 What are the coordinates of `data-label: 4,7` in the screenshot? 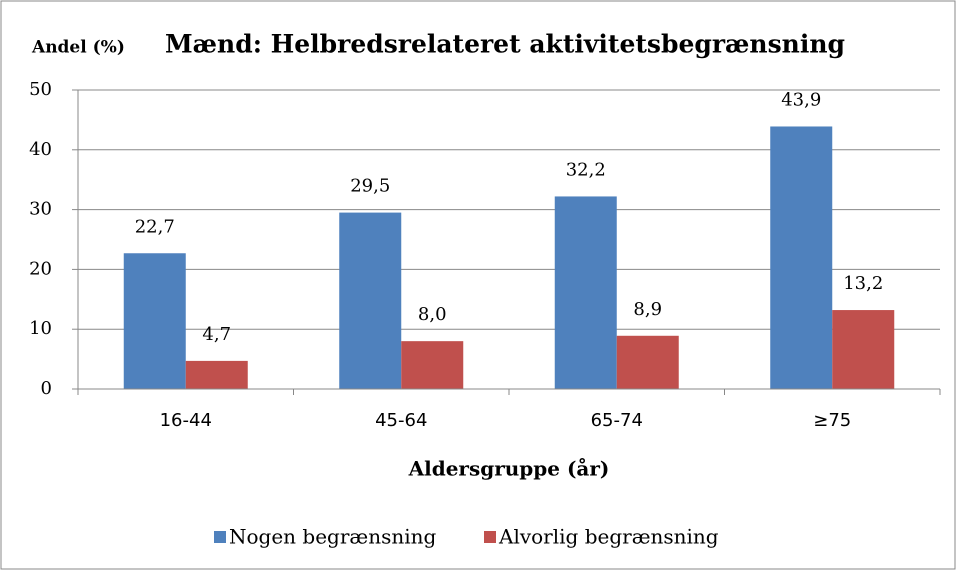 It's located at (216, 334).